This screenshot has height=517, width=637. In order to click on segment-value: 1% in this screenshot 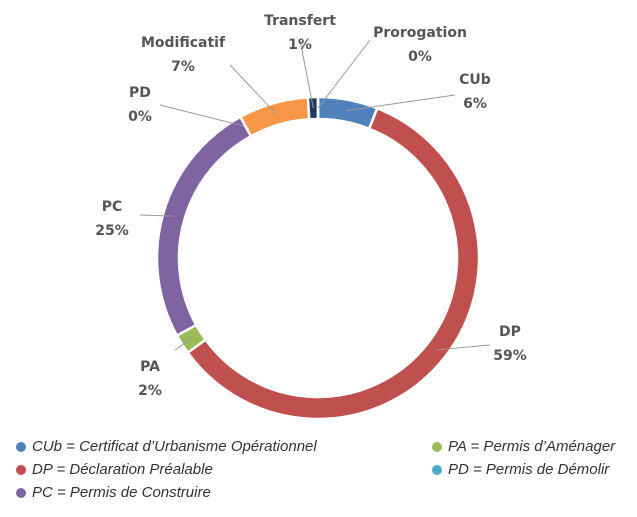, I will do `click(300, 45)`.